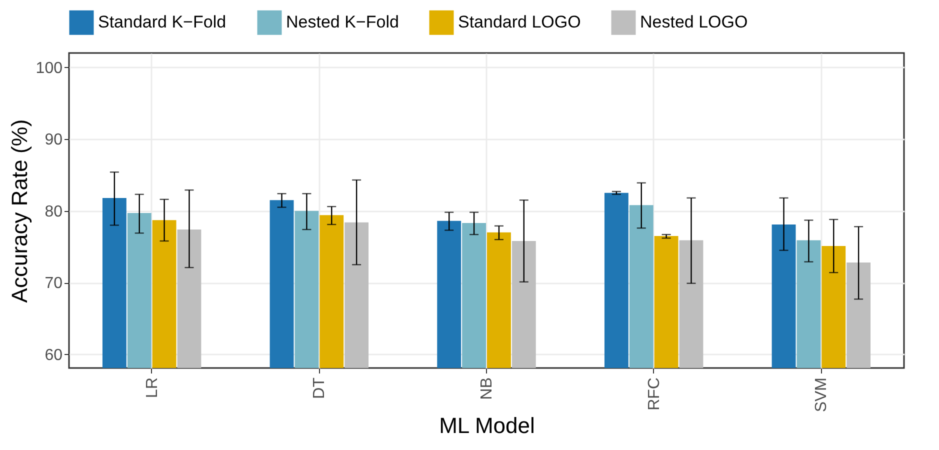 Image resolution: width=939 pixels, height=450 pixels. What do you see at coordinates (19, 211) in the screenshot?
I see `y-axis-title: Accuracy Rate (%)` at bounding box center [19, 211].